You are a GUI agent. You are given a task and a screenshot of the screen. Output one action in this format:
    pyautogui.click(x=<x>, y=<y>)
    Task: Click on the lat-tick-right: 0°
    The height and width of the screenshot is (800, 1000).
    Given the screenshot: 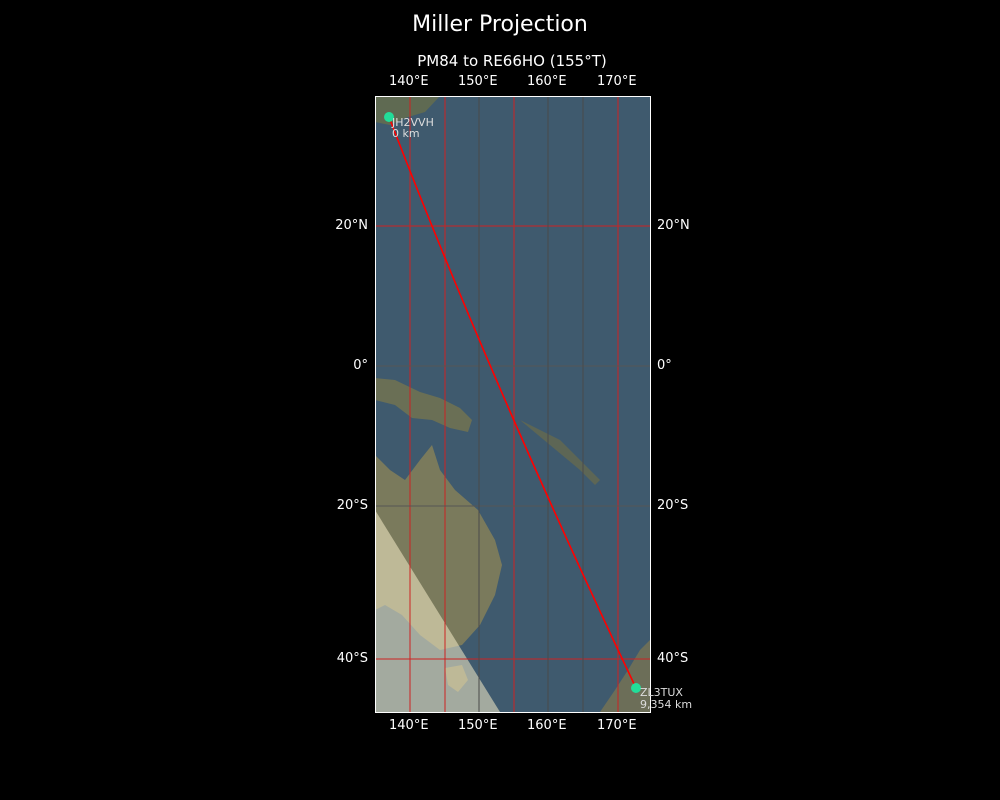 What is the action you would take?
    pyautogui.click(x=664, y=365)
    